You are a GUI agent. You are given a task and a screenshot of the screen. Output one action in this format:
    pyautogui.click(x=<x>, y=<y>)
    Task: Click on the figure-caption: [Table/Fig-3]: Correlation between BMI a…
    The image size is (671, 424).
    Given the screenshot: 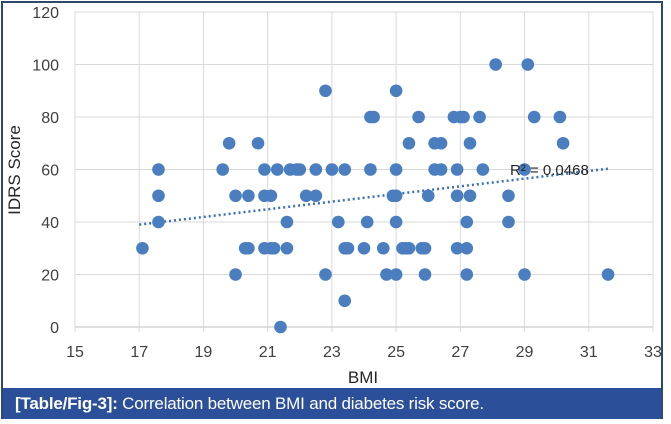 What is the action you would take?
    pyautogui.click(x=332, y=403)
    